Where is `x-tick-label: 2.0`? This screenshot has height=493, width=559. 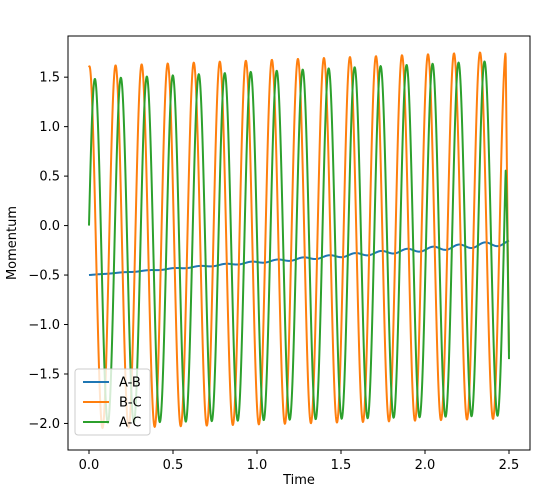
x-tick-label: 2.0 is located at coordinates (425, 465).